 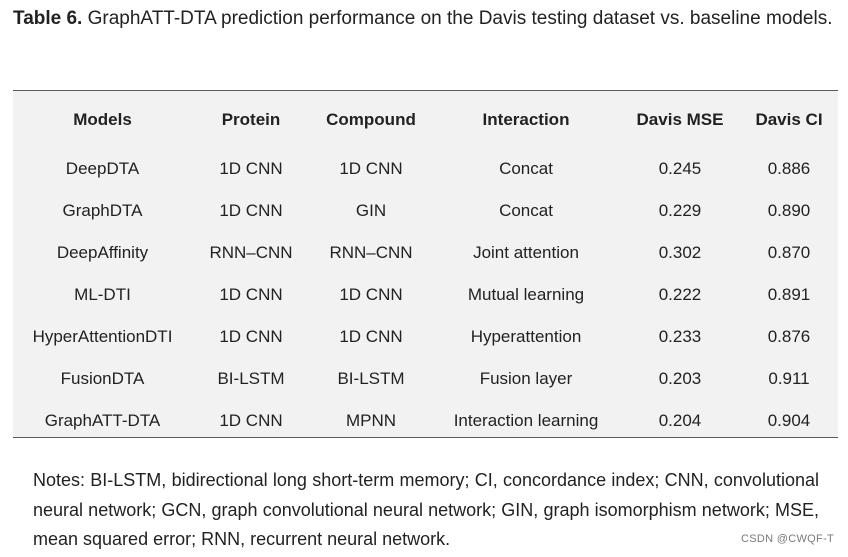 What do you see at coordinates (526, 119) in the screenshot?
I see `header-interaction: Interaction` at bounding box center [526, 119].